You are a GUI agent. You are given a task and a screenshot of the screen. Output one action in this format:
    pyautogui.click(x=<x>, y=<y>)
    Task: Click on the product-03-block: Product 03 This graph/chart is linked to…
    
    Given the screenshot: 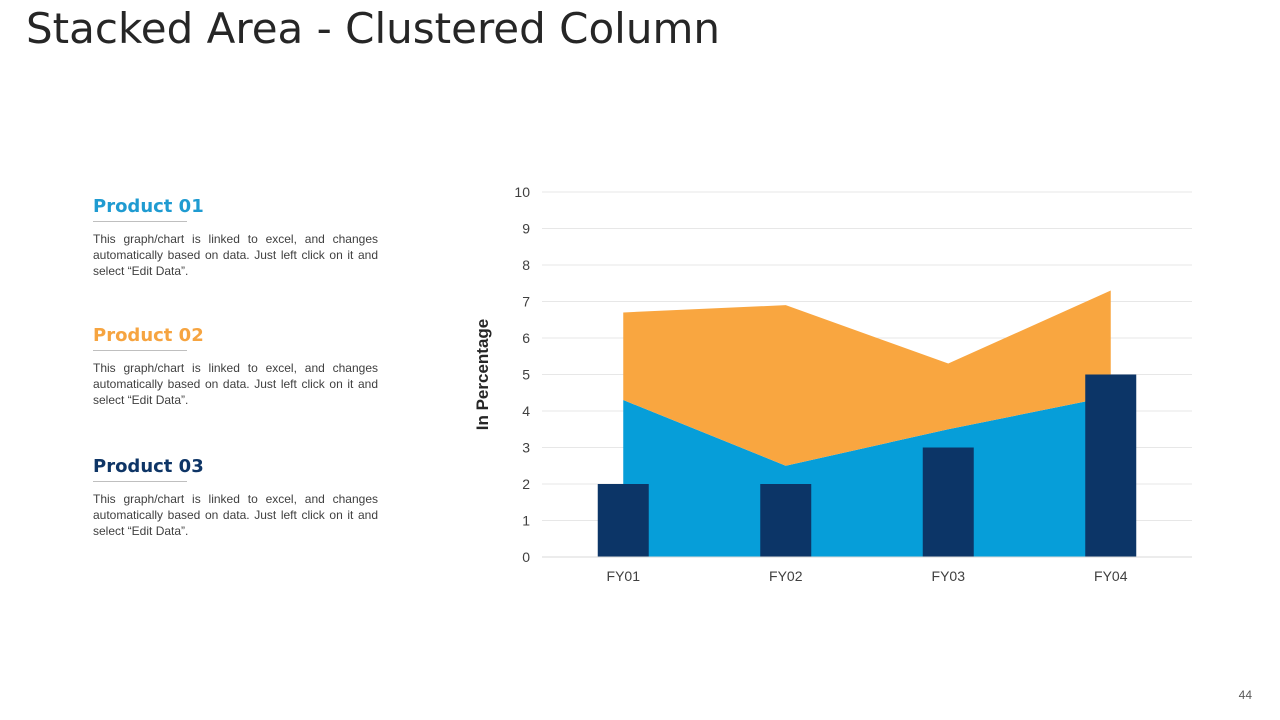 What is the action you would take?
    pyautogui.click(x=235, y=497)
    